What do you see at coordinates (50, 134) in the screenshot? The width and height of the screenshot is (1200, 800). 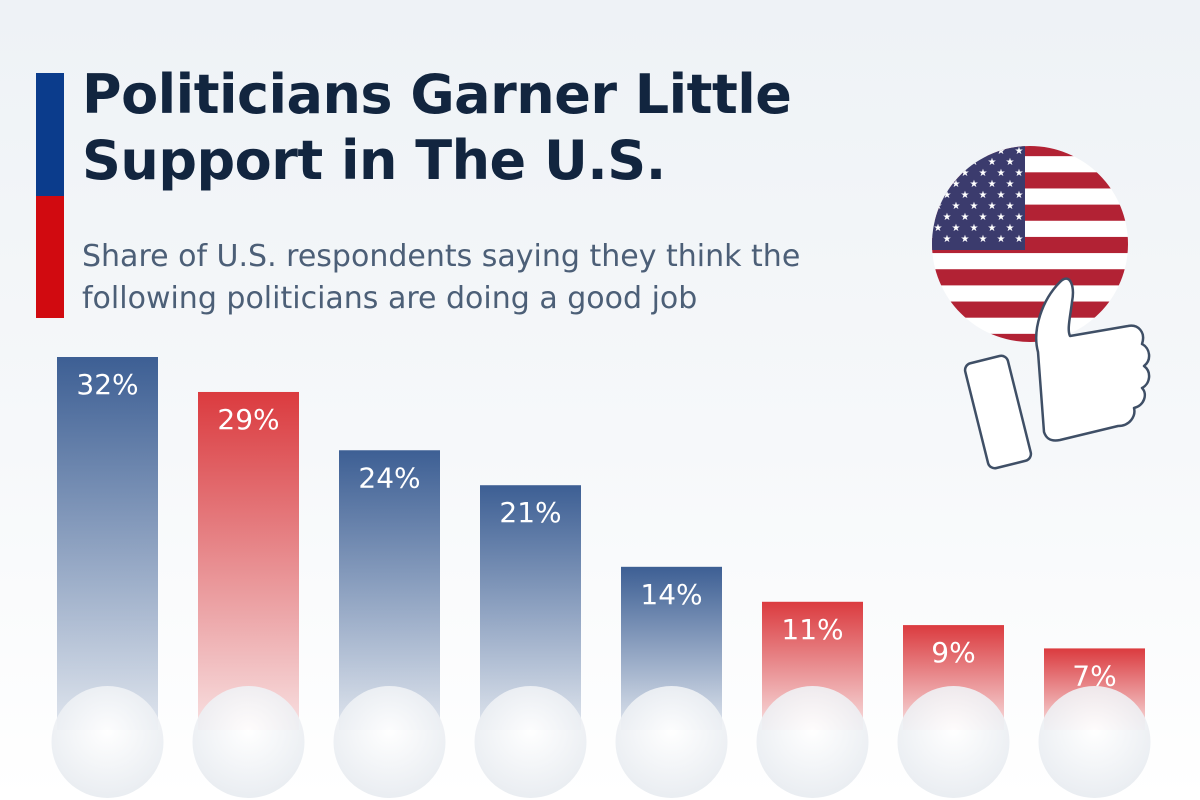 I see `accent-bar-blue` at bounding box center [50, 134].